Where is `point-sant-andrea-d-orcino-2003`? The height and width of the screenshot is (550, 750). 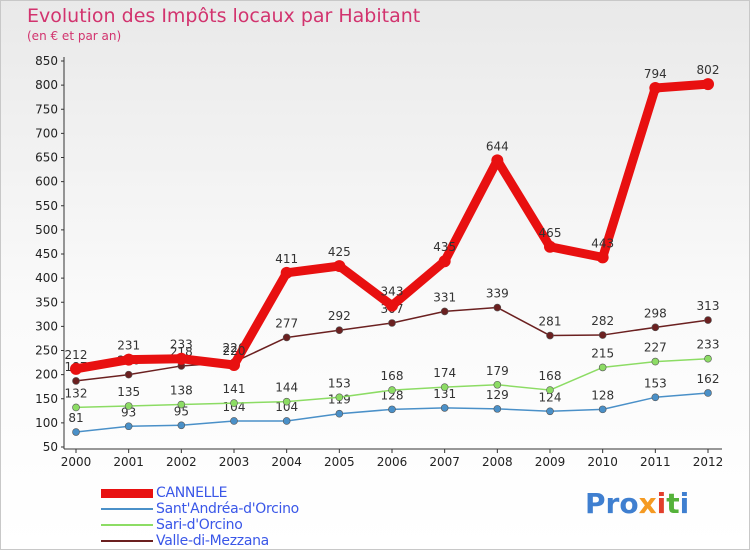
point-sant-andrea-d-orcino-2003 is located at coordinates (234, 421).